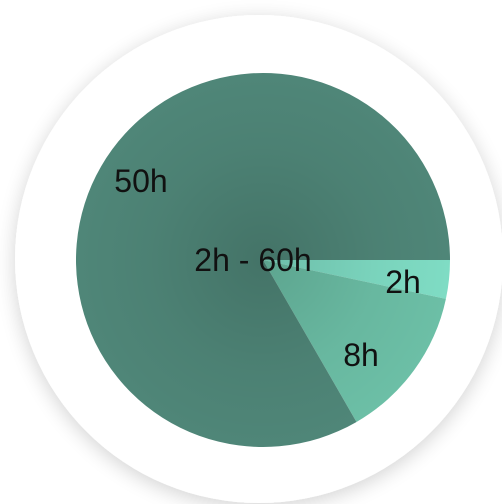  I want to click on slice-label-50h: 50h, so click(140, 181).